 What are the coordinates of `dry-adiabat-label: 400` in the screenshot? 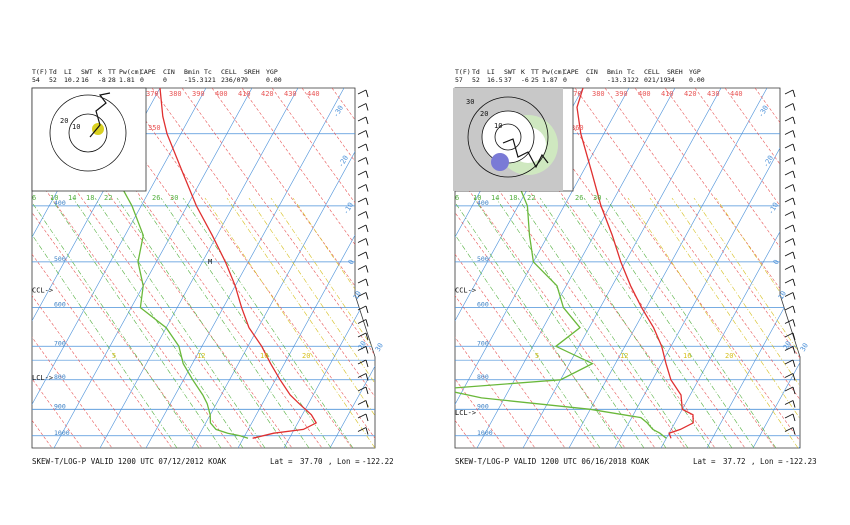 It's located at (221, 94).